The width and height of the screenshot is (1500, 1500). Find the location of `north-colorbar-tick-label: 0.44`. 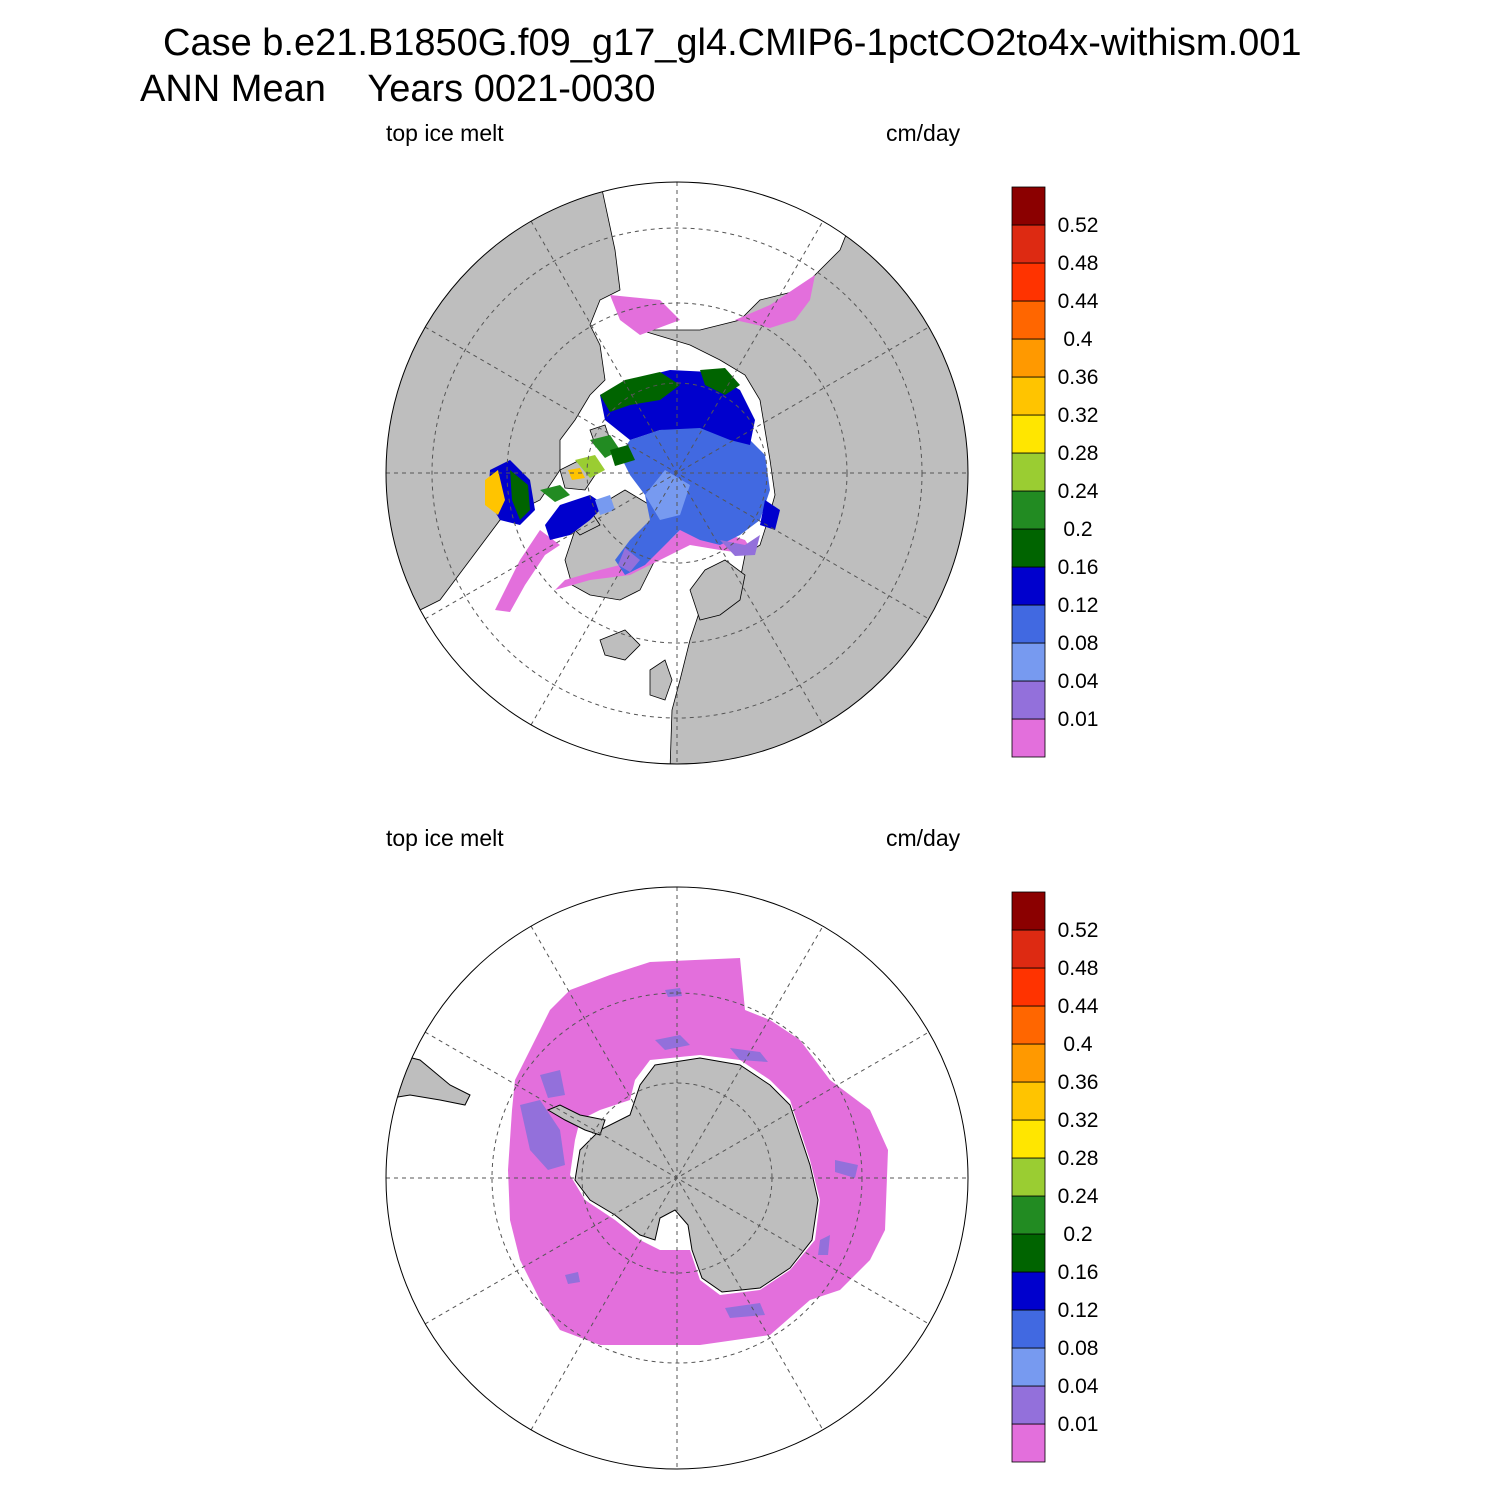

north-colorbar-tick-label: 0.44 is located at coordinates (1078, 301).